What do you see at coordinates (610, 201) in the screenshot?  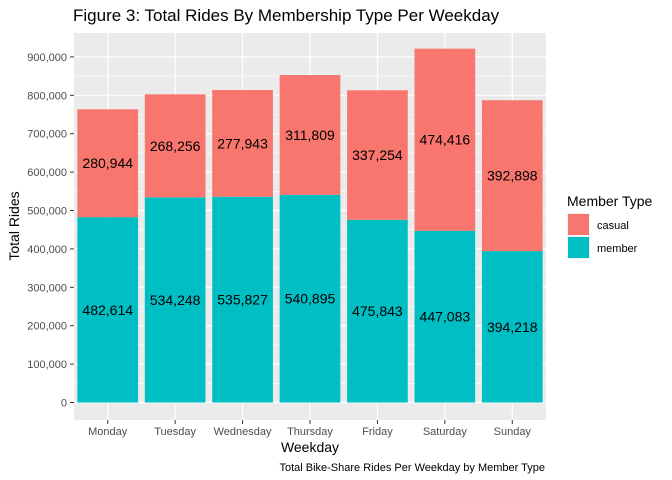 I see `legend-title: Member Type` at bounding box center [610, 201].